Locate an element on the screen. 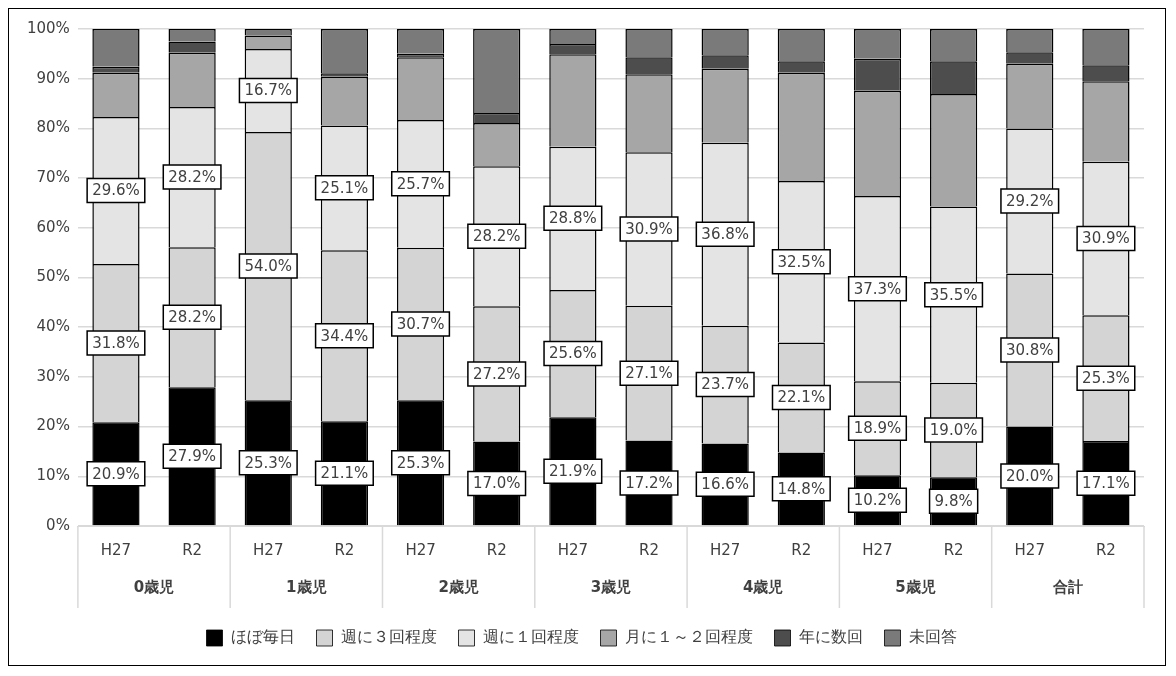 Image resolution: width=1176 pixels, height=676 pixels. data-label: 23.7% is located at coordinates (725, 384).